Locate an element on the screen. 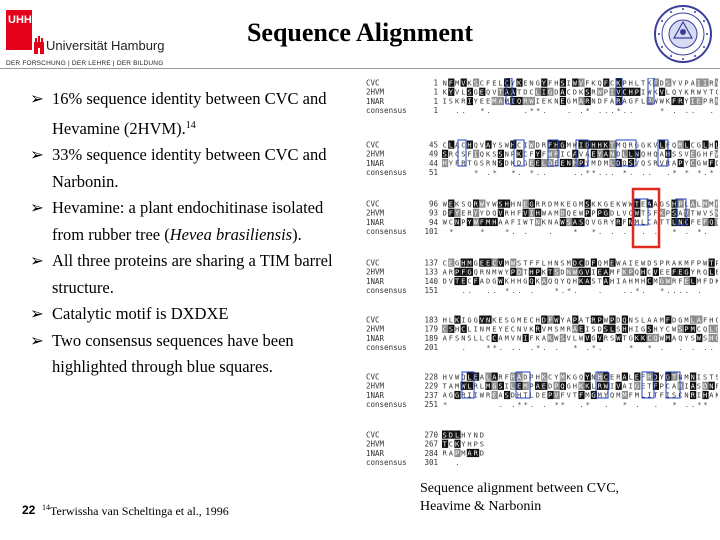 This screenshot has height=540, width=720. footnote: 14Terwissha van Scheltinga et al., 1996 is located at coordinates (135, 511).